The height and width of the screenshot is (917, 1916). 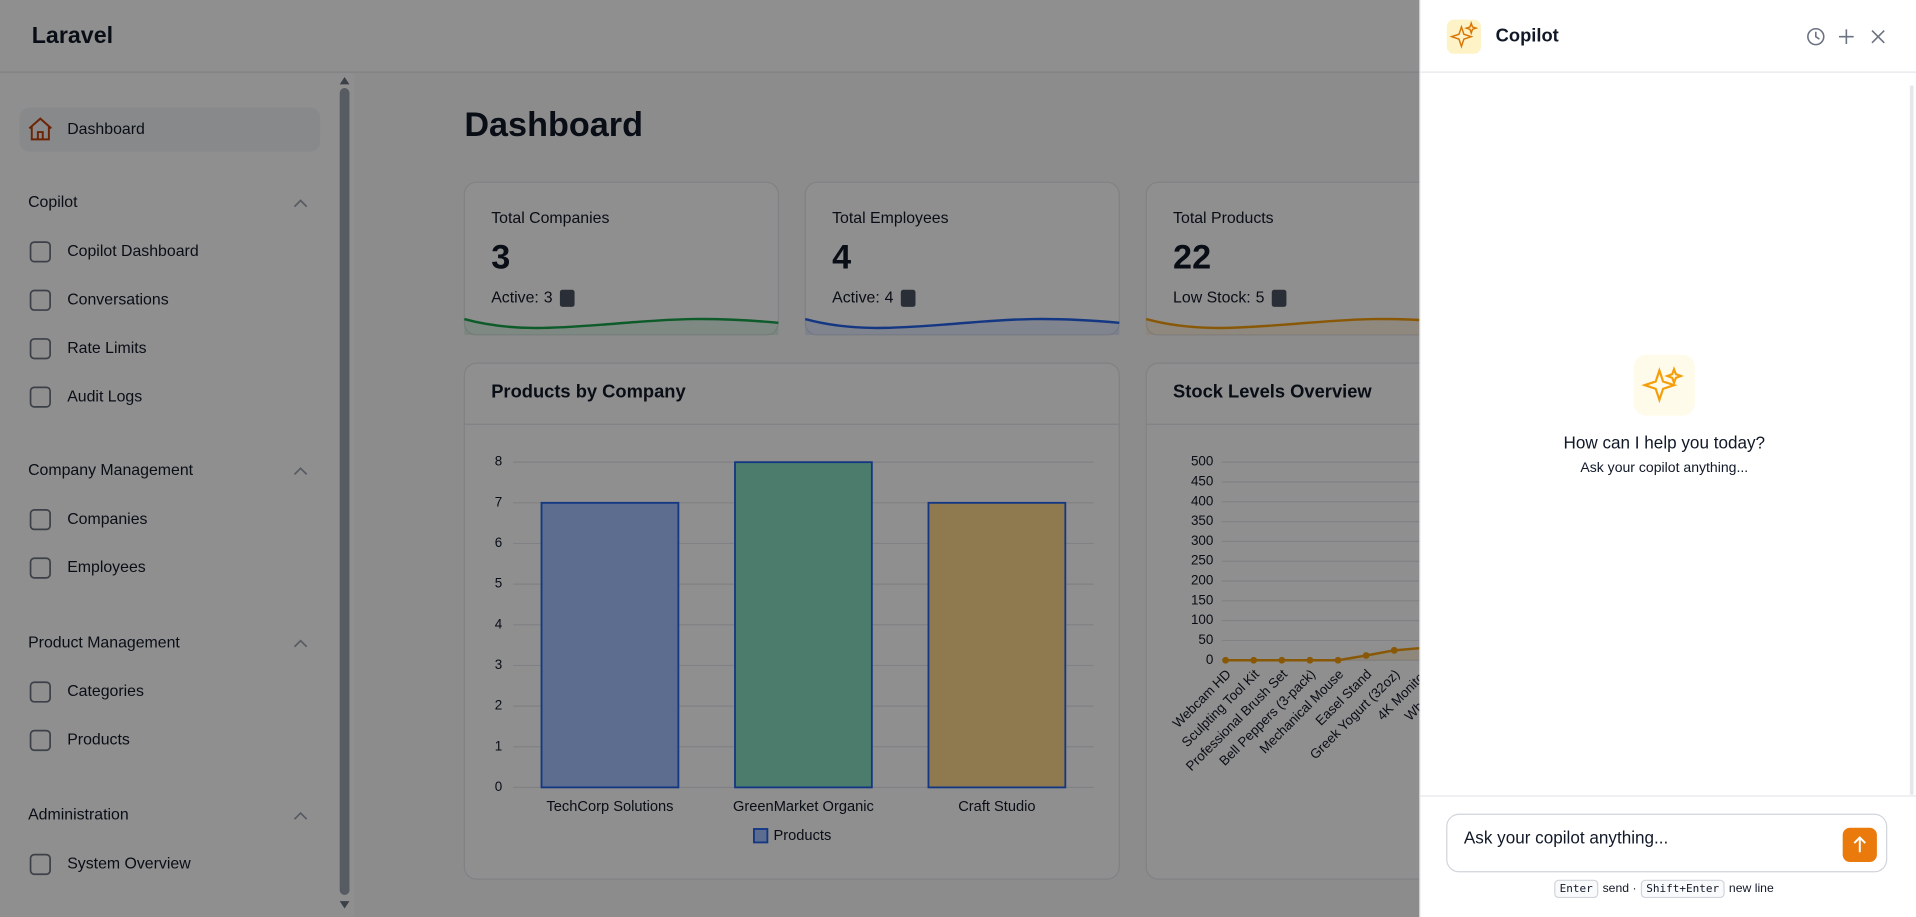 What do you see at coordinates (1202, 540) in the screenshot?
I see `y-tick-label: 300` at bounding box center [1202, 540].